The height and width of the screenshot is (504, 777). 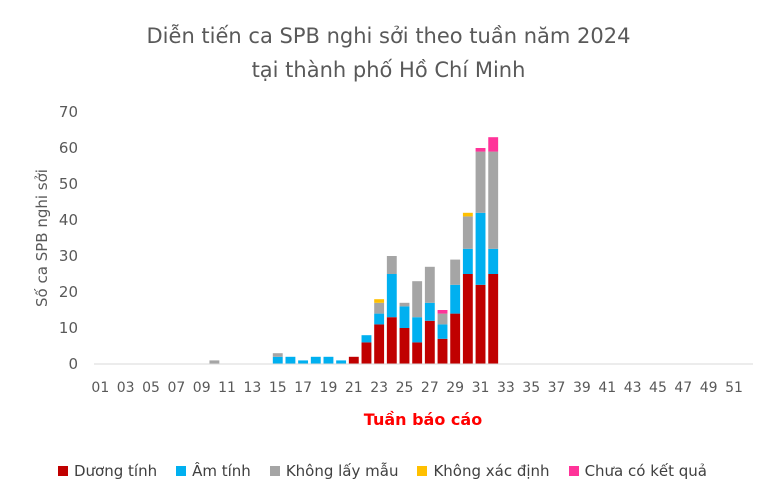 I want to click on x-tick-label: 15, so click(x=278, y=388).